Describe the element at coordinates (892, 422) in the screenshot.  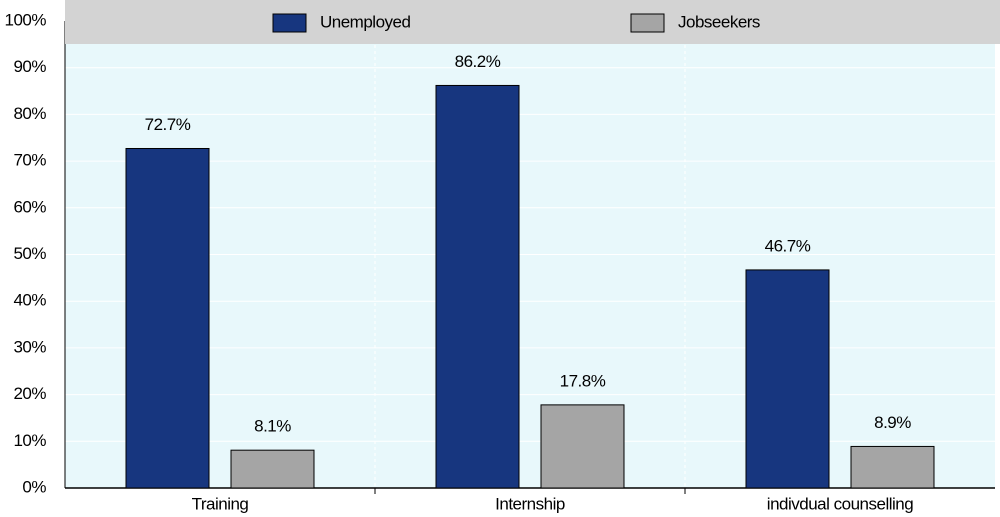
I see `value-label: 8.9%` at that location.